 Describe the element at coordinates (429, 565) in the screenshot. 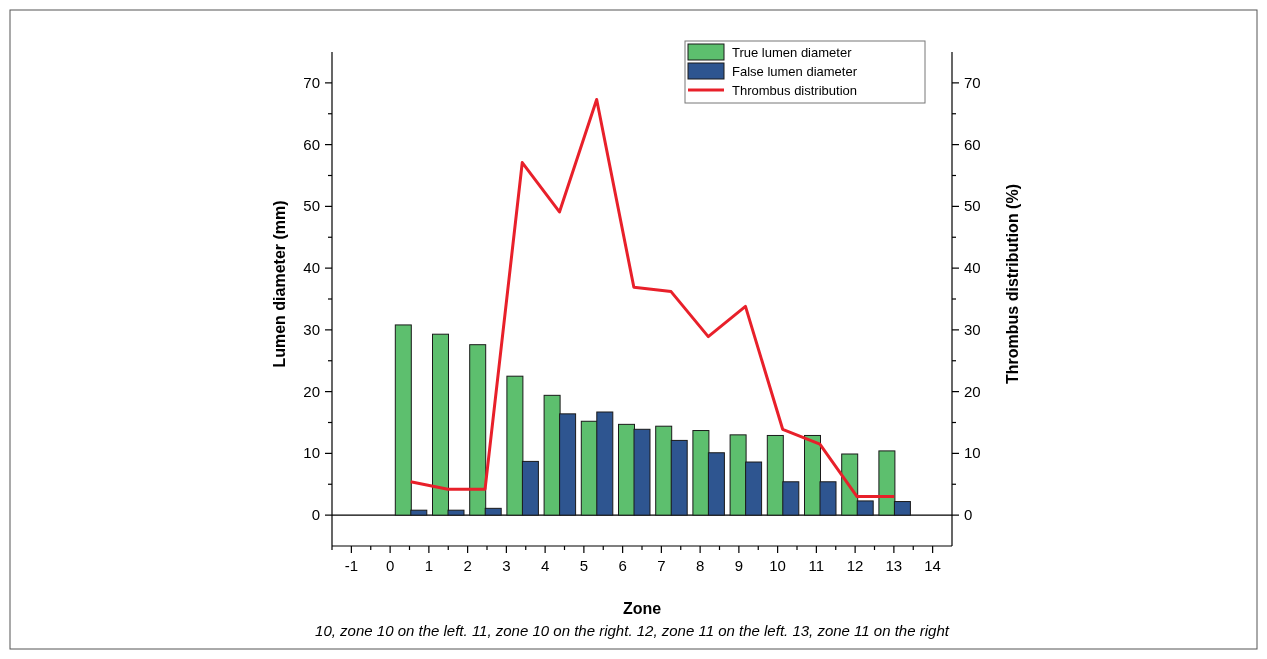

I see `x-tick-label: 1` at that location.